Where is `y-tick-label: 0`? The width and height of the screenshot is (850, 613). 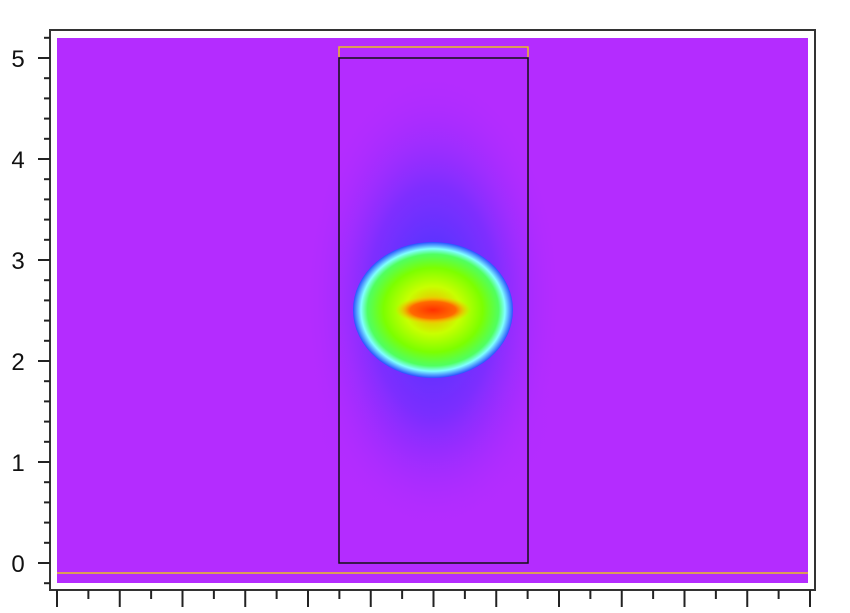
y-tick-label: 0 is located at coordinates (17, 564).